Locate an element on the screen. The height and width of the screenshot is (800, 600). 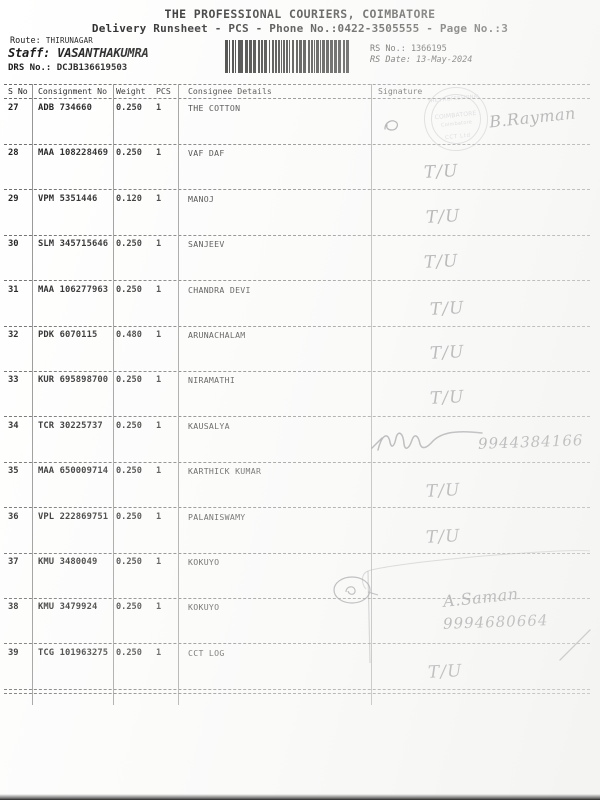
handwritten-mark-row27 is located at coordinates (391, 125).